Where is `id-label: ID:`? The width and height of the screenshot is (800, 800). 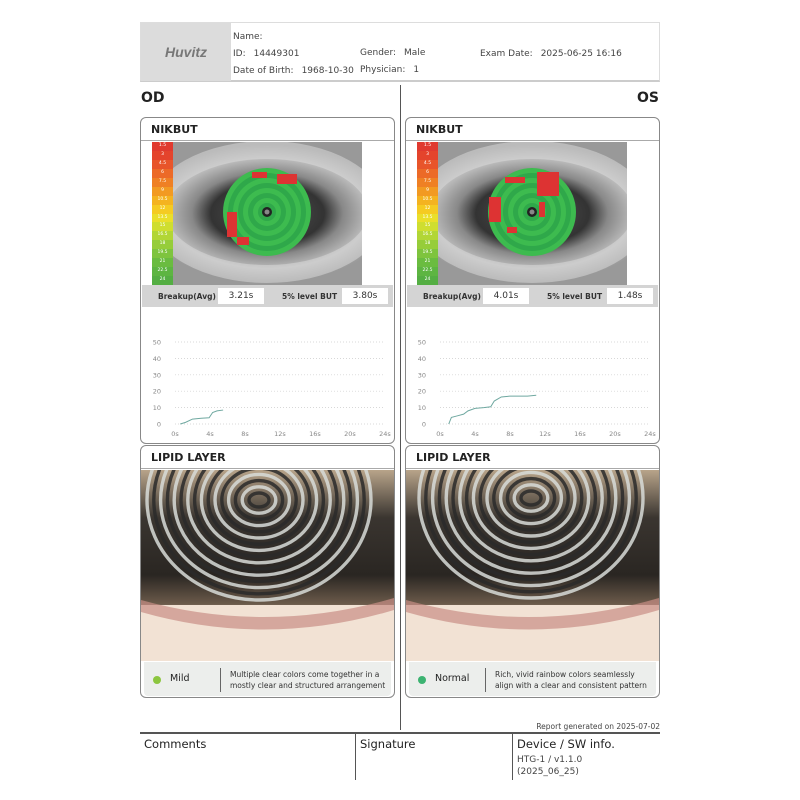
id-label: ID: is located at coordinates (239, 54).